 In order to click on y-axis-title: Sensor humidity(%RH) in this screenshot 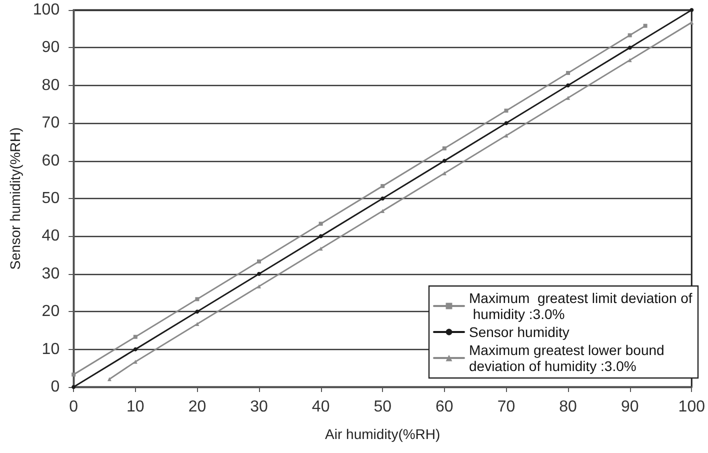, I will do `click(15, 198)`.